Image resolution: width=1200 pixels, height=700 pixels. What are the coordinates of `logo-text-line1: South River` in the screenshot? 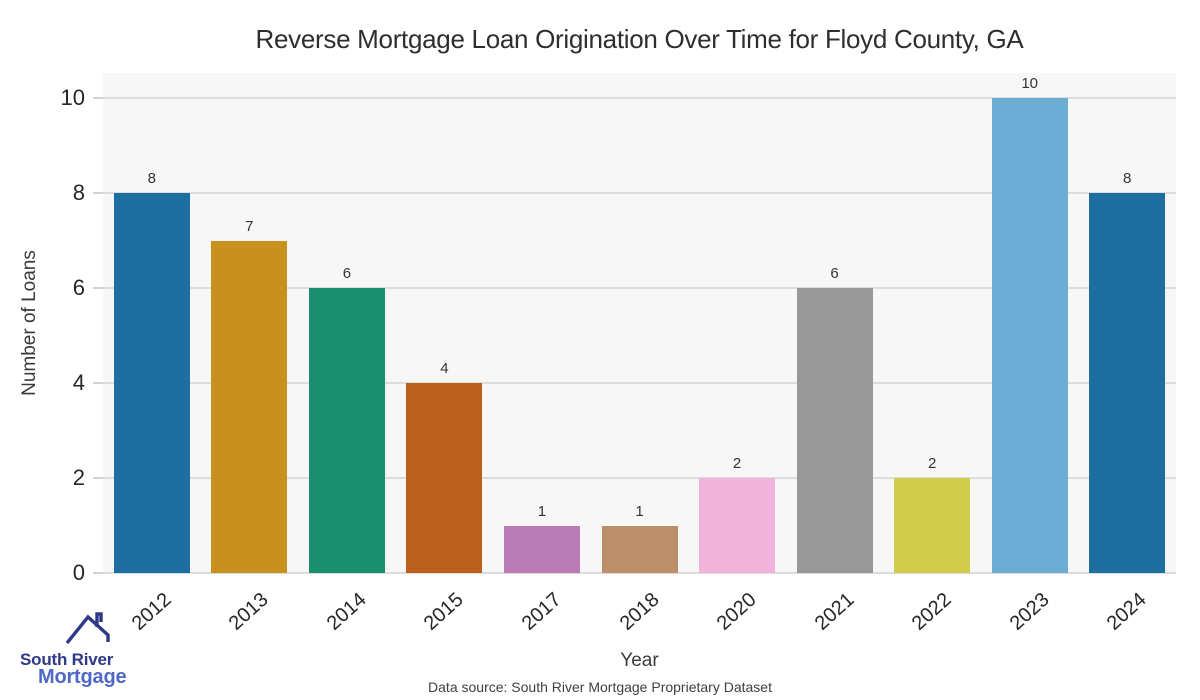 It's located at (67, 659).